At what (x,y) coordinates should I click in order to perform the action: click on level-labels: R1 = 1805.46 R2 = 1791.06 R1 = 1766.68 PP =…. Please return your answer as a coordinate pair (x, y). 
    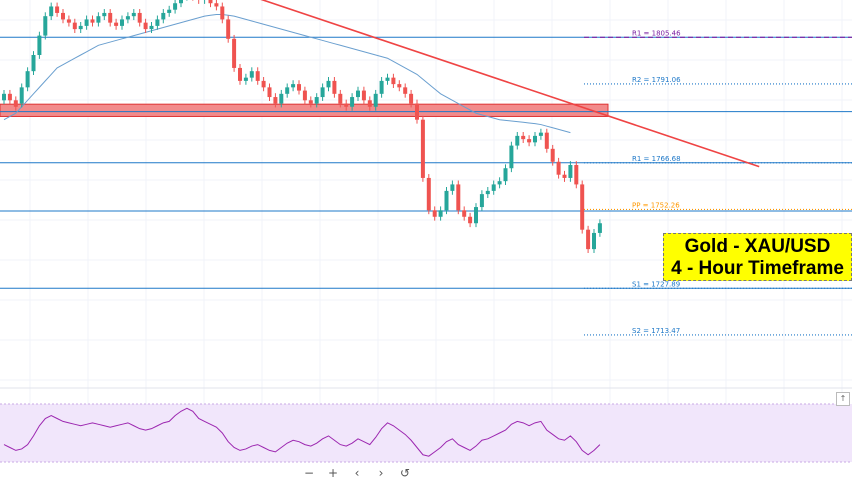
    Looking at the image, I should click on (656, 182).